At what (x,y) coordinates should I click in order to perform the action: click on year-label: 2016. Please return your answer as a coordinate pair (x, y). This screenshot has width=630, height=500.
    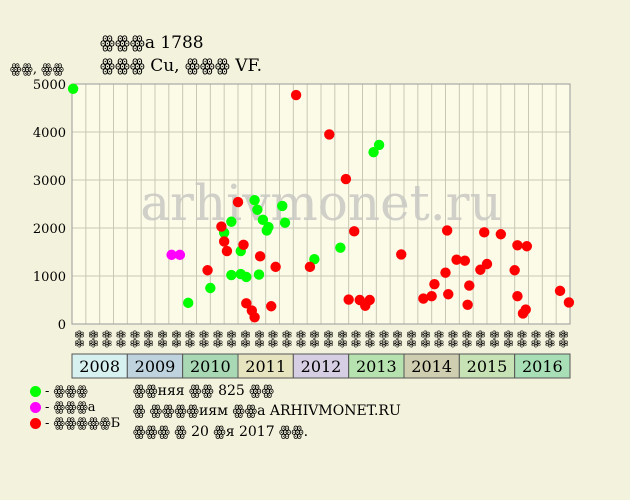
    Looking at the image, I should click on (542, 366).